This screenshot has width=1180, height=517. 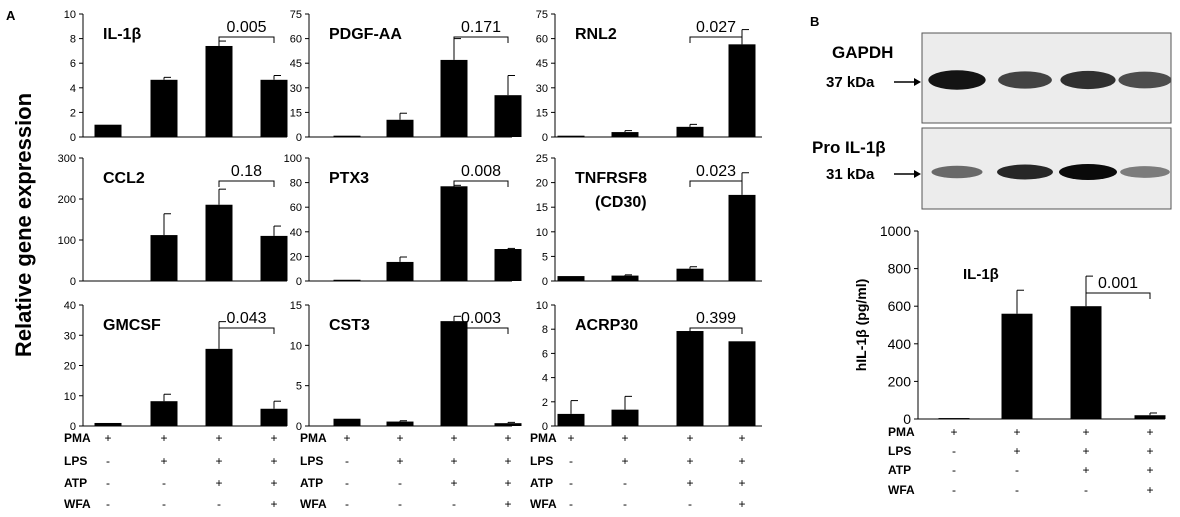 I want to click on y-tick-label: 5, so click(x=299, y=387).